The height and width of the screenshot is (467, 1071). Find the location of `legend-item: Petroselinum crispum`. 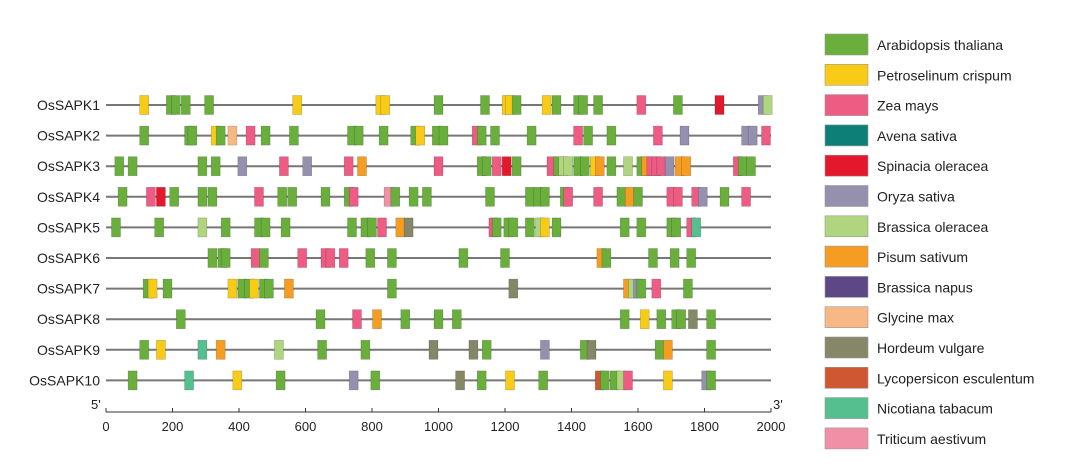

legend-item: Petroselinum crispum is located at coordinates (918, 75).